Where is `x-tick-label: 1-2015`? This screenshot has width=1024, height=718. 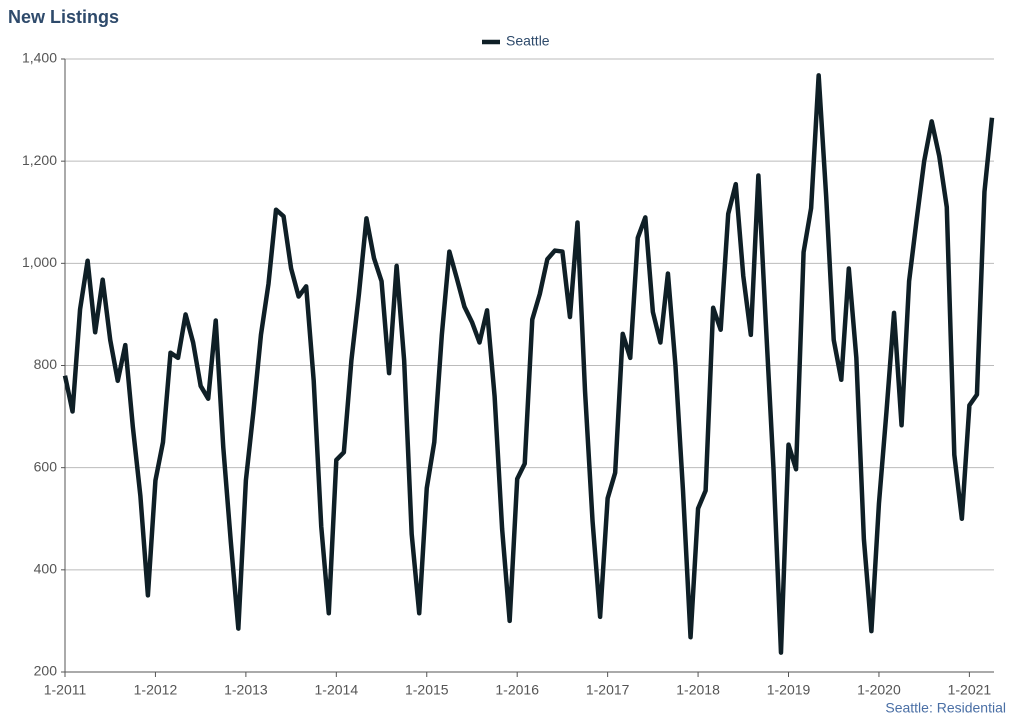
x-tick-label: 1-2015 is located at coordinates (427, 690).